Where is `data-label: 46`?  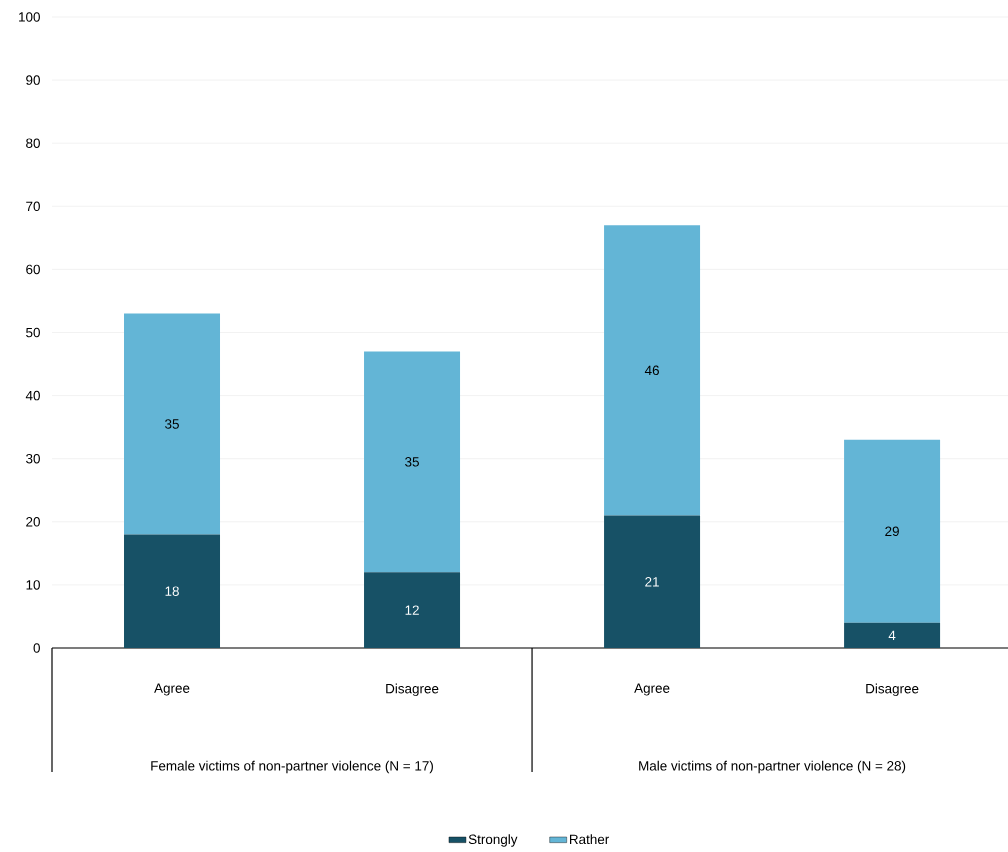
data-label: 46 is located at coordinates (651, 370).